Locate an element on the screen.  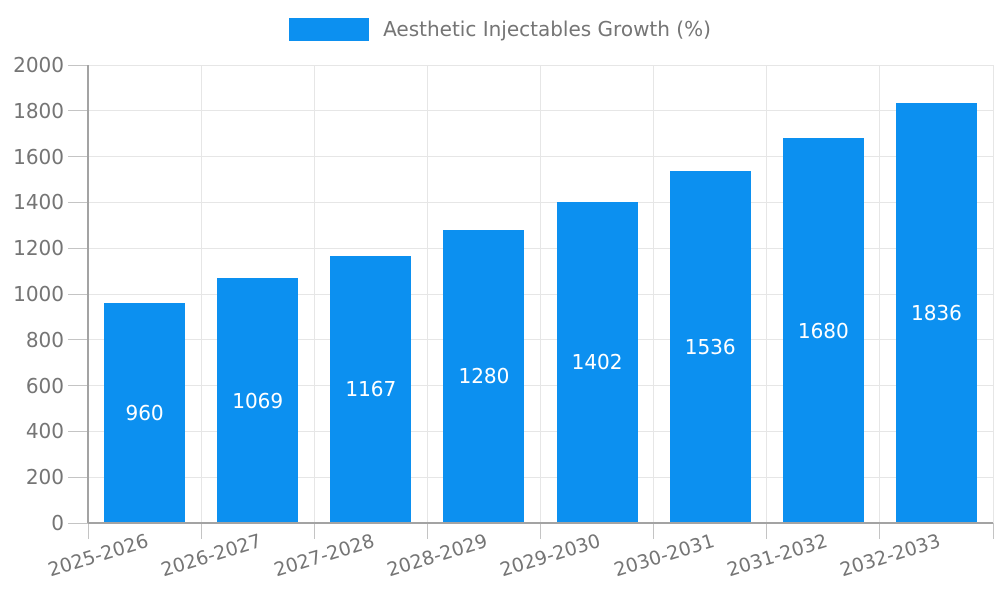
bar: 1167 is located at coordinates (371, 389).